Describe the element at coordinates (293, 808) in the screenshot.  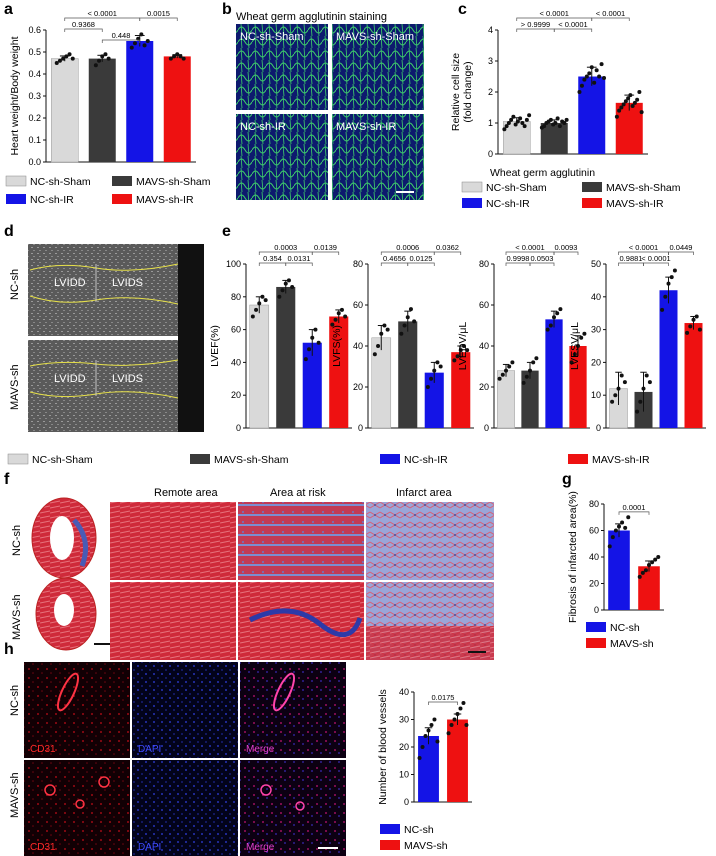
I see `if-mavs-merge` at that location.